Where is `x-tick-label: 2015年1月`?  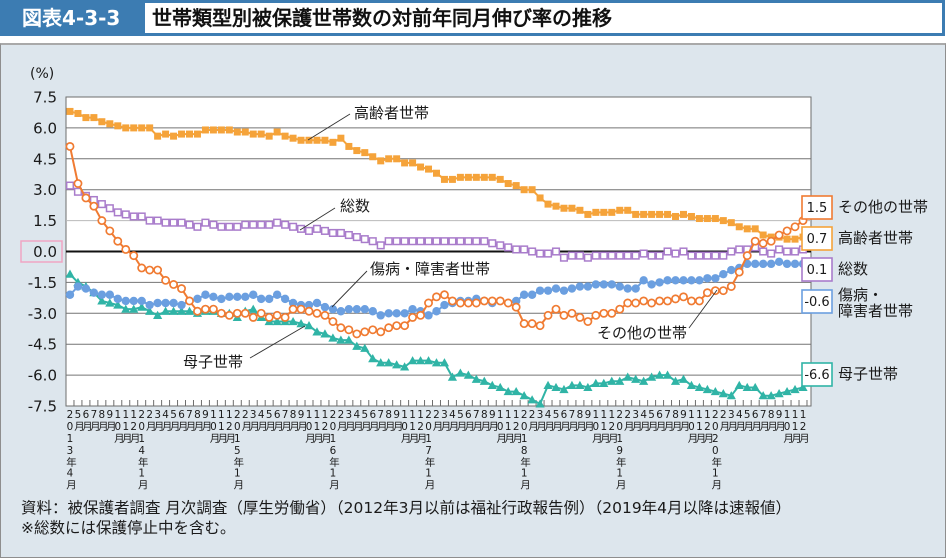
x-tick-label: 2015年1月 is located at coordinates (237, 450).